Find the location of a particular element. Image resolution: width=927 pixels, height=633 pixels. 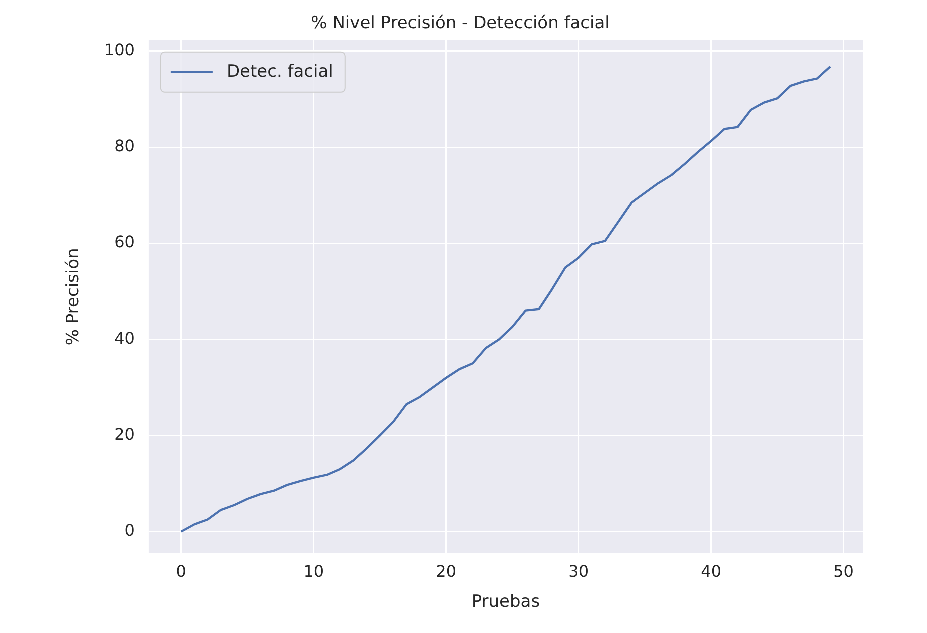

y-tick-label: 20 is located at coordinates (124, 434).